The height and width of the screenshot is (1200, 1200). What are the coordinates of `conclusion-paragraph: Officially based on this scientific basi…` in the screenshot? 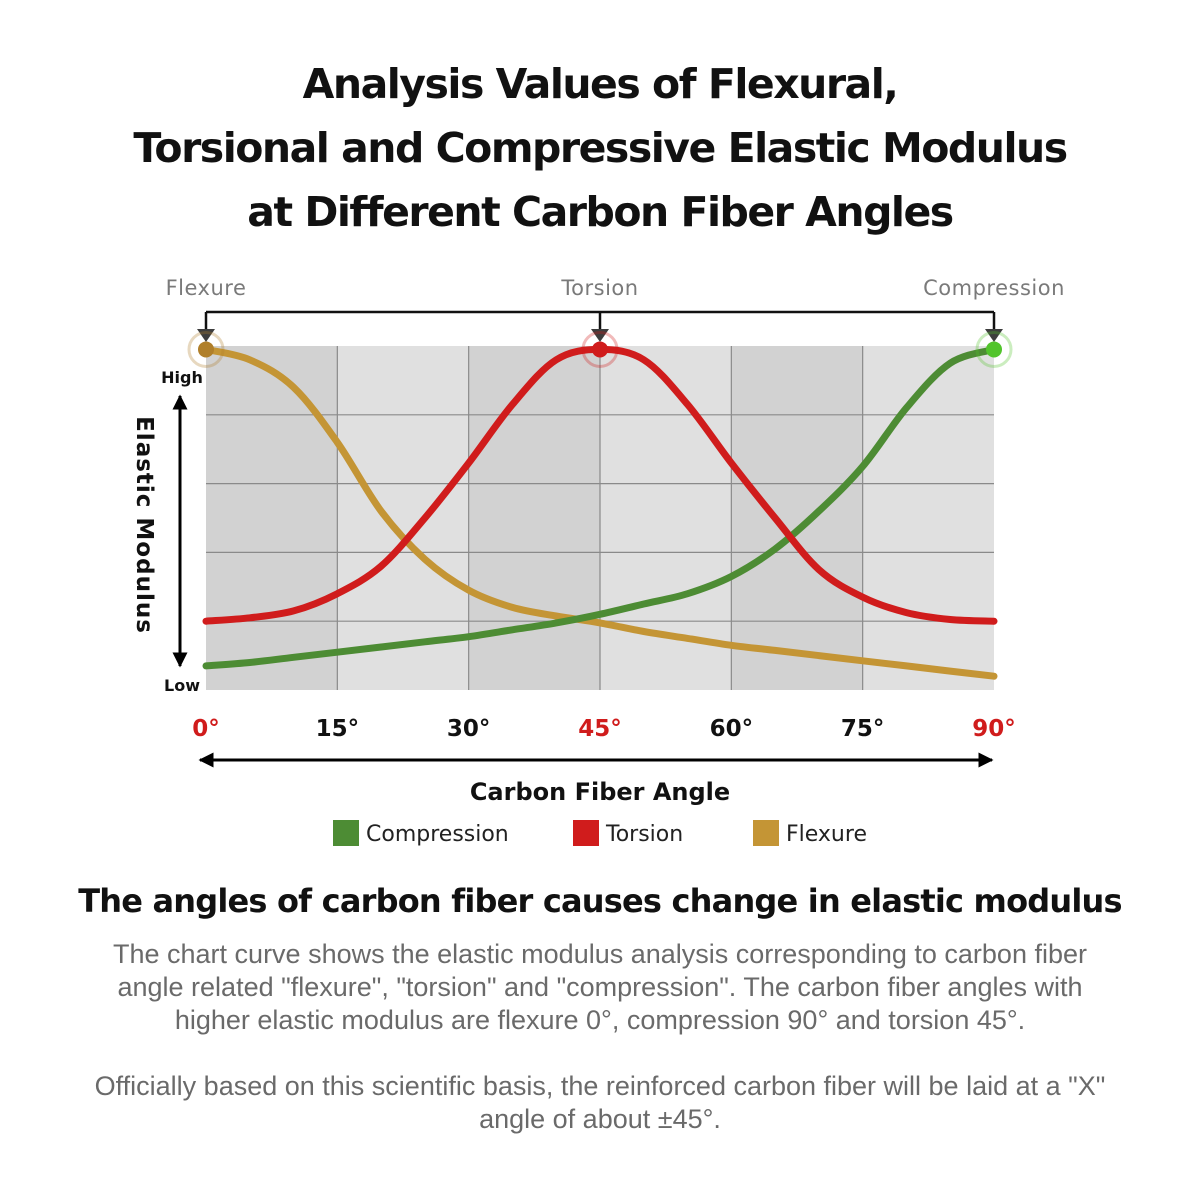 It's located at (600, 1102).